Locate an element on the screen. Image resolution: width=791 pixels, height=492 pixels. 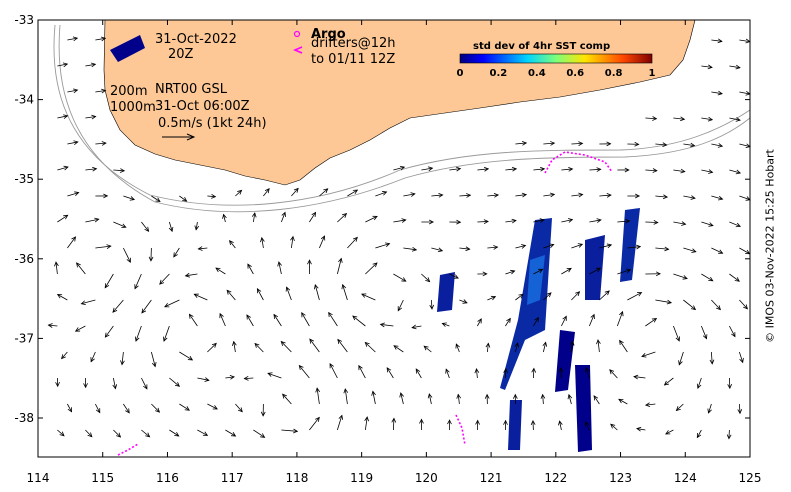
scale-label: 0.5m/s (1kt 24h) is located at coordinates (212, 123).